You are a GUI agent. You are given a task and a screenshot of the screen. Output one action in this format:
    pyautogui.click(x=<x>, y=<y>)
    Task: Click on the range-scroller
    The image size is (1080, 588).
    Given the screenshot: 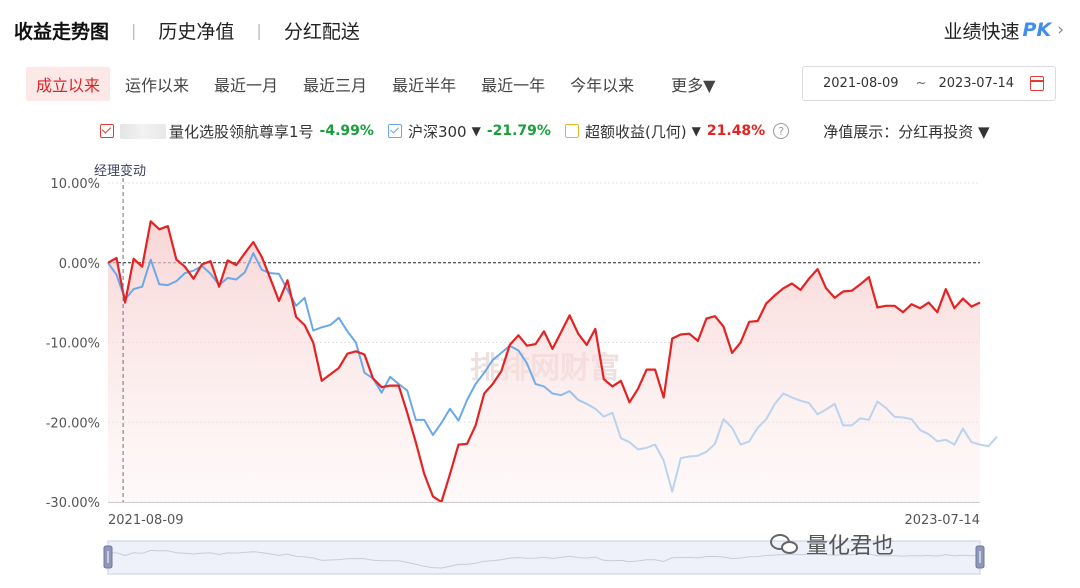 What is the action you would take?
    pyautogui.click(x=544, y=557)
    